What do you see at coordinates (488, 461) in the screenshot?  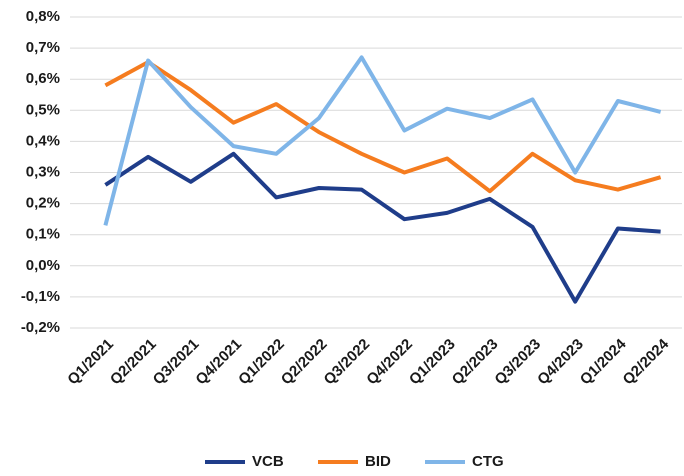 I see `legend-label: CTG` at bounding box center [488, 461].